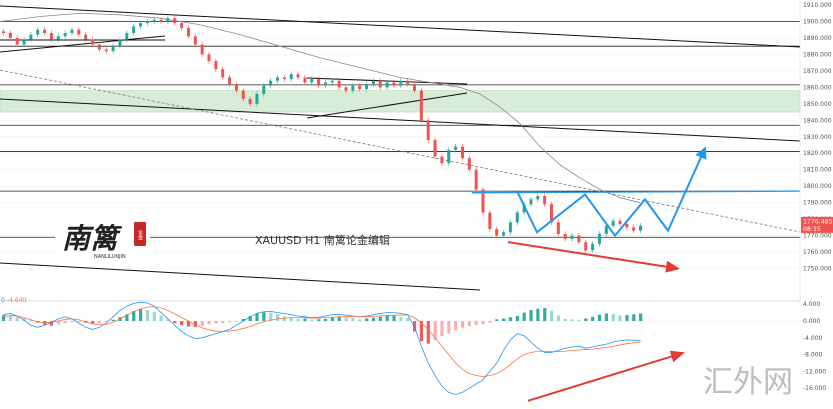 This screenshot has height=409, width=833. I want to click on logo-sub-text: NANLILUNJIN, so click(110, 257).